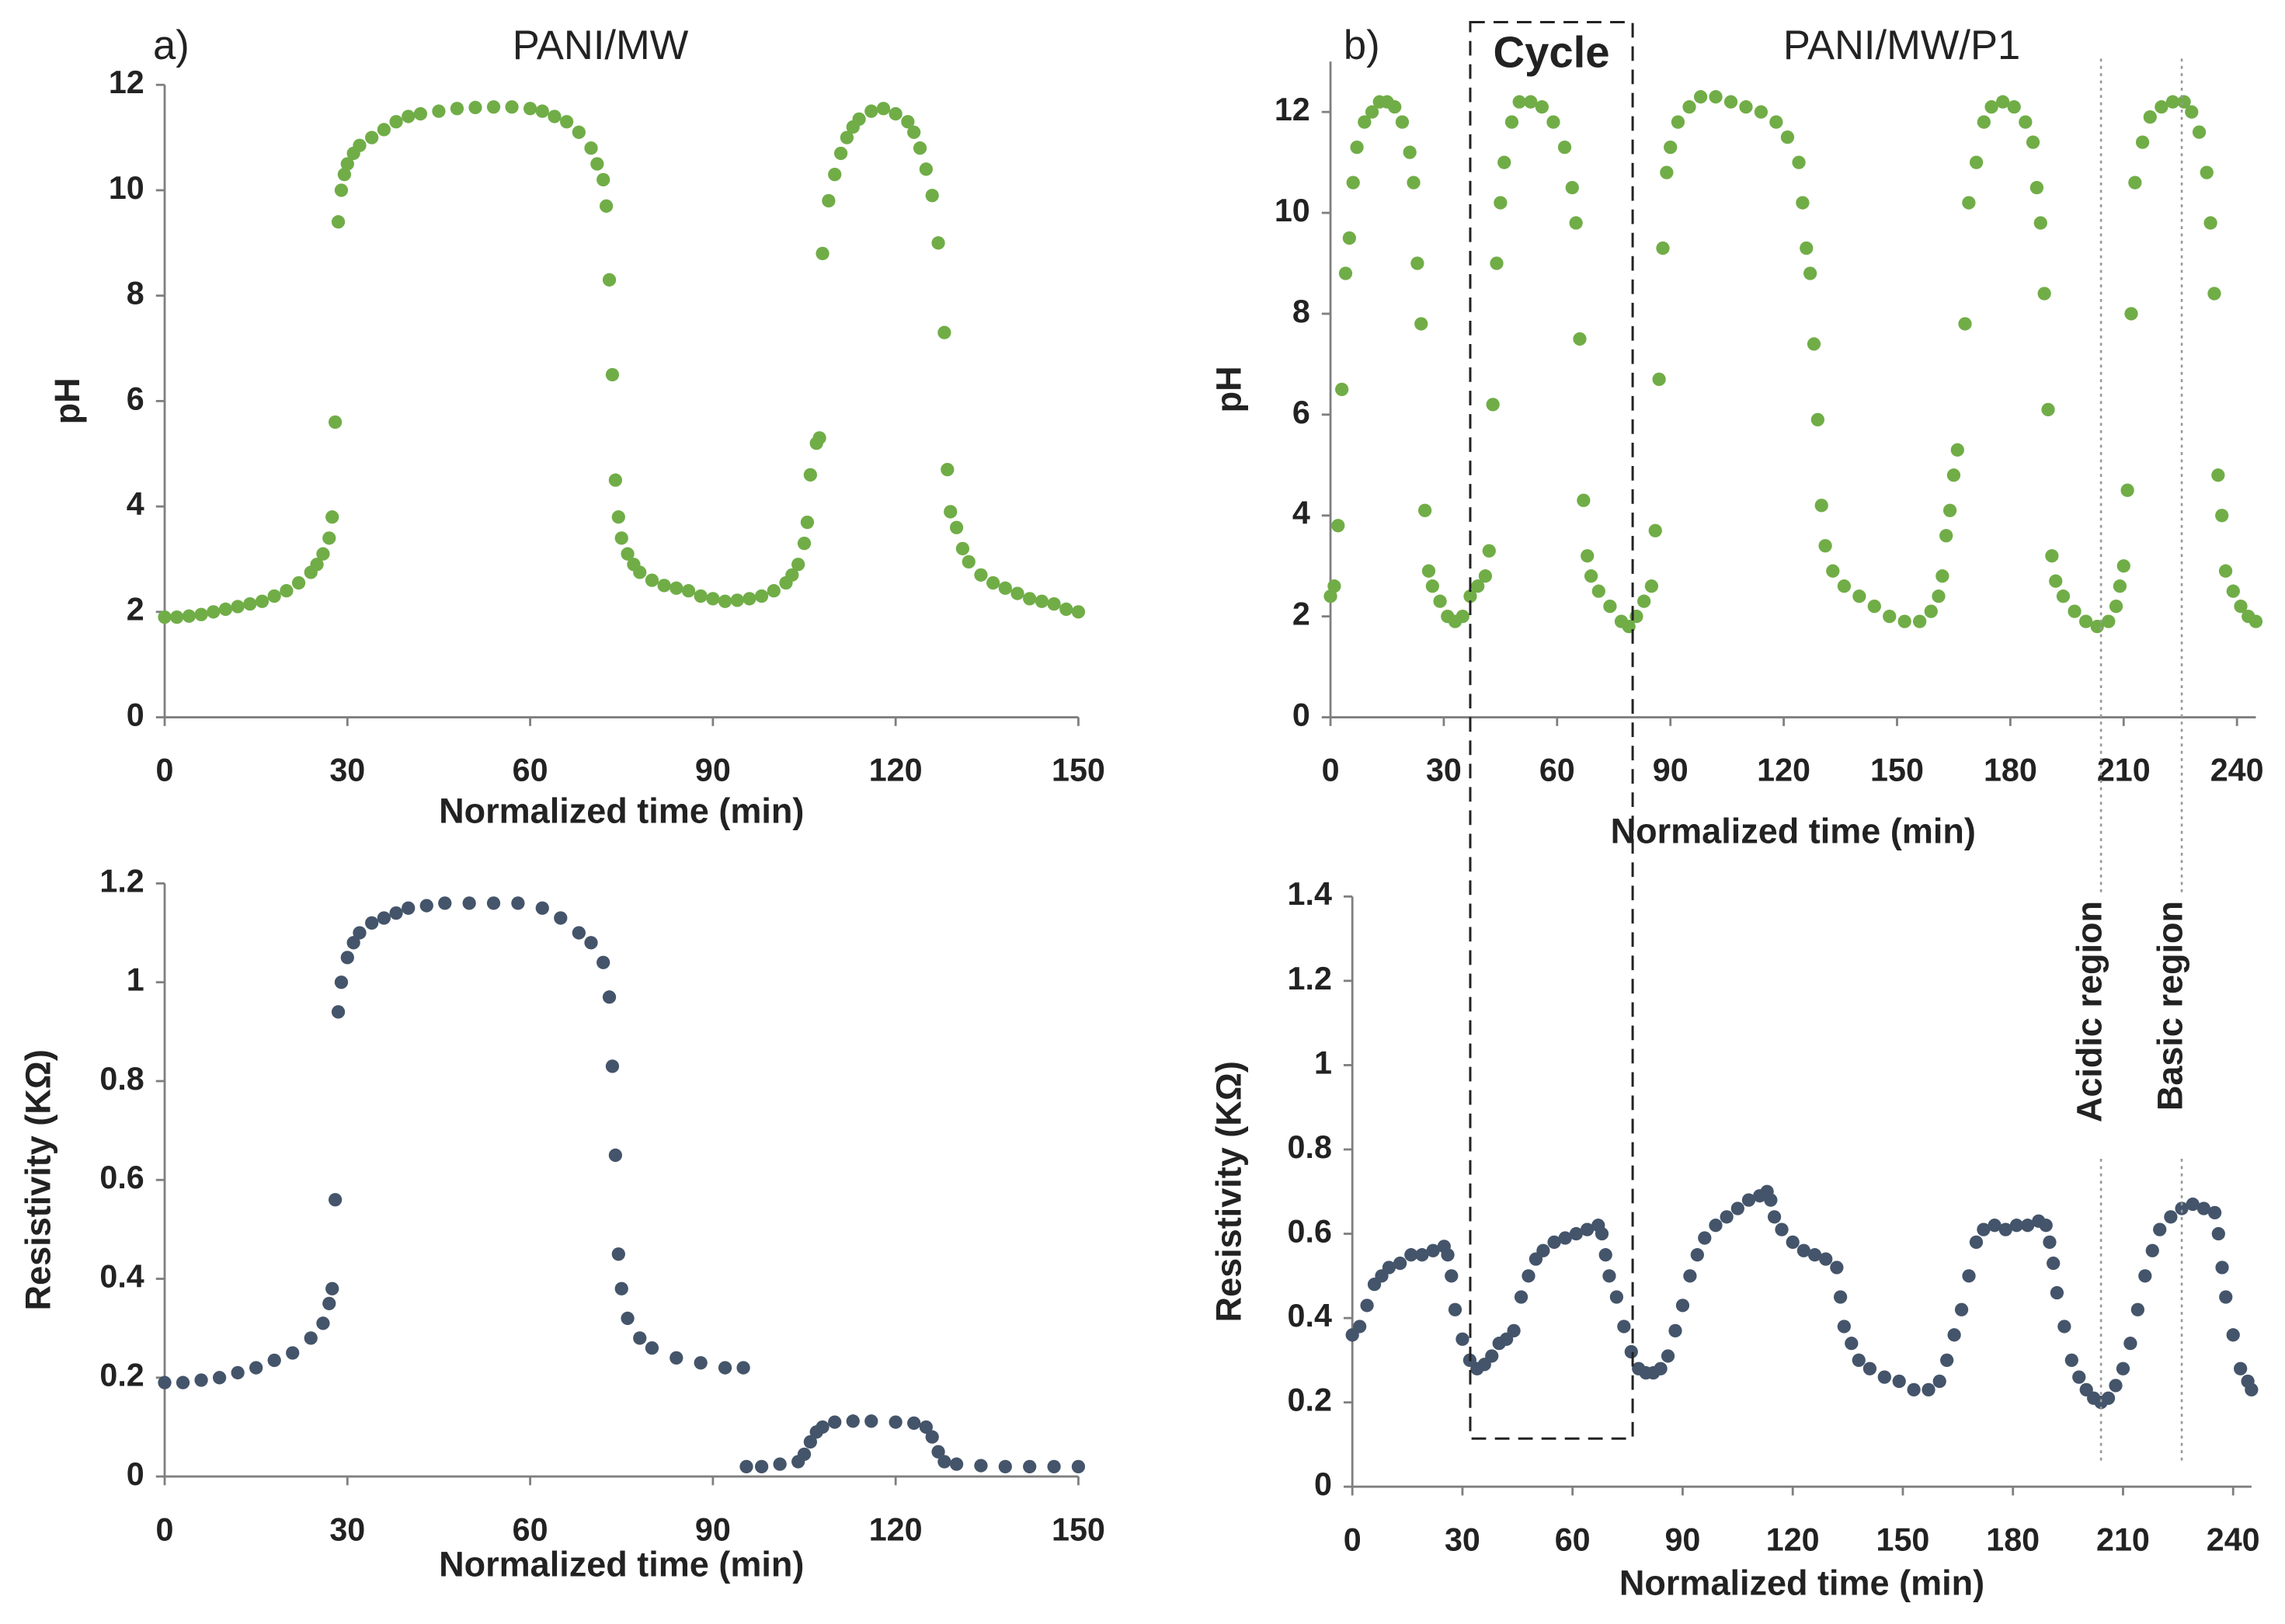 The width and height of the screenshot is (2285, 1624). What do you see at coordinates (121, 1177) in the screenshot?
I see `y-tick-label: 0.6` at bounding box center [121, 1177].